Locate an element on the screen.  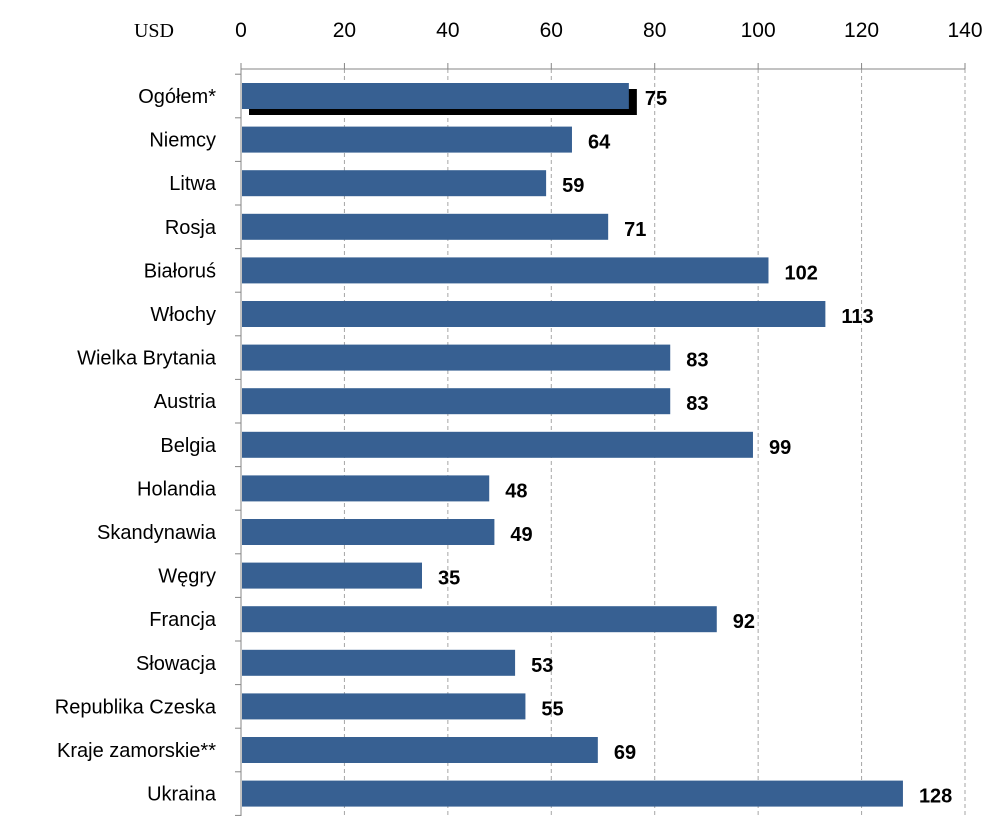
category-label: Wielka Brytania is located at coordinates (147, 359).